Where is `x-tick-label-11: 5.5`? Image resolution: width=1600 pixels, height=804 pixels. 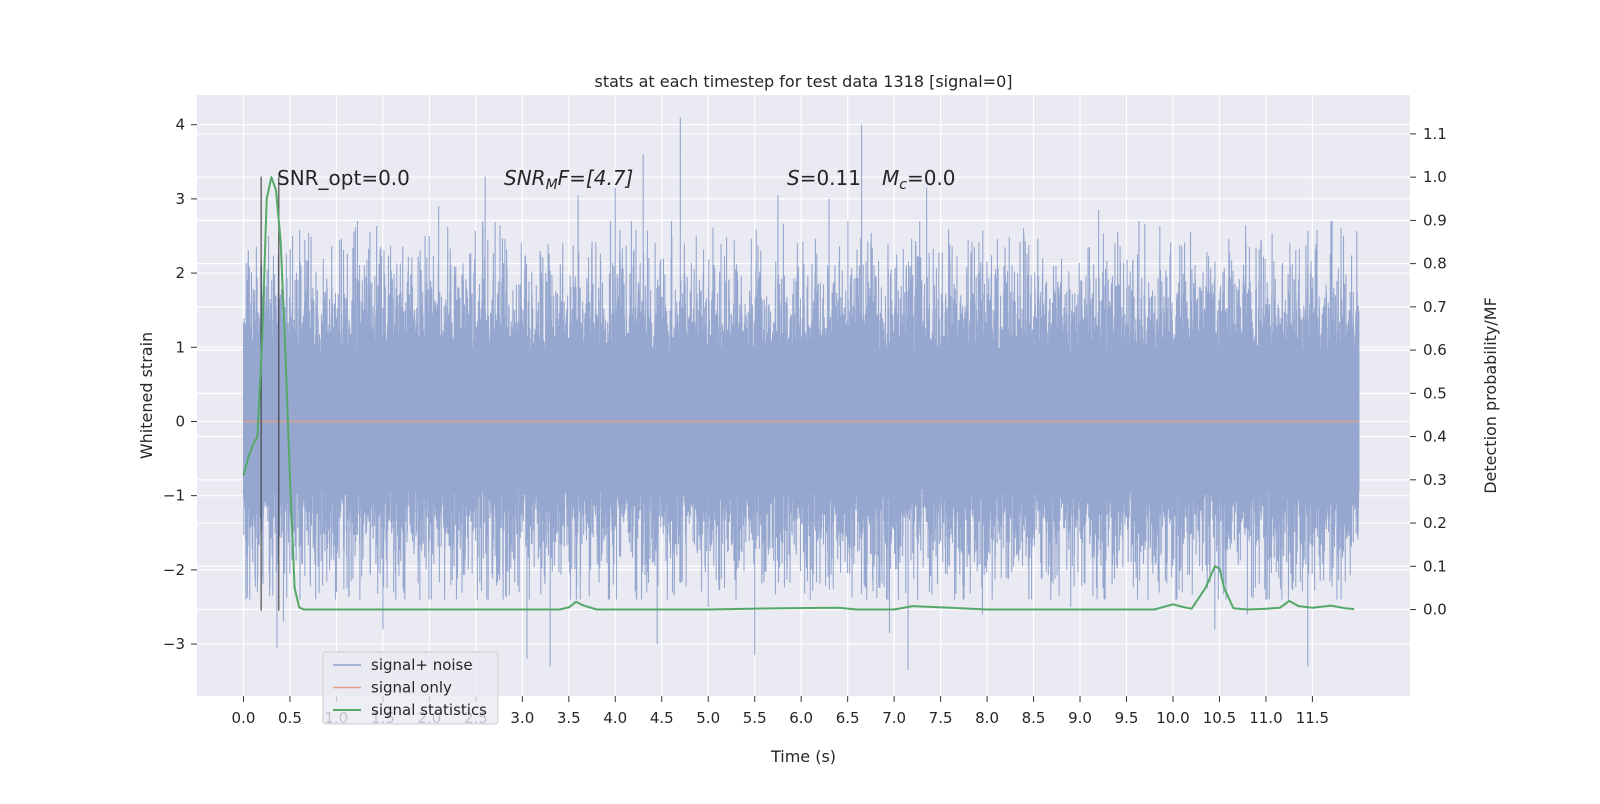 x-tick-label-11: 5.5 is located at coordinates (755, 718).